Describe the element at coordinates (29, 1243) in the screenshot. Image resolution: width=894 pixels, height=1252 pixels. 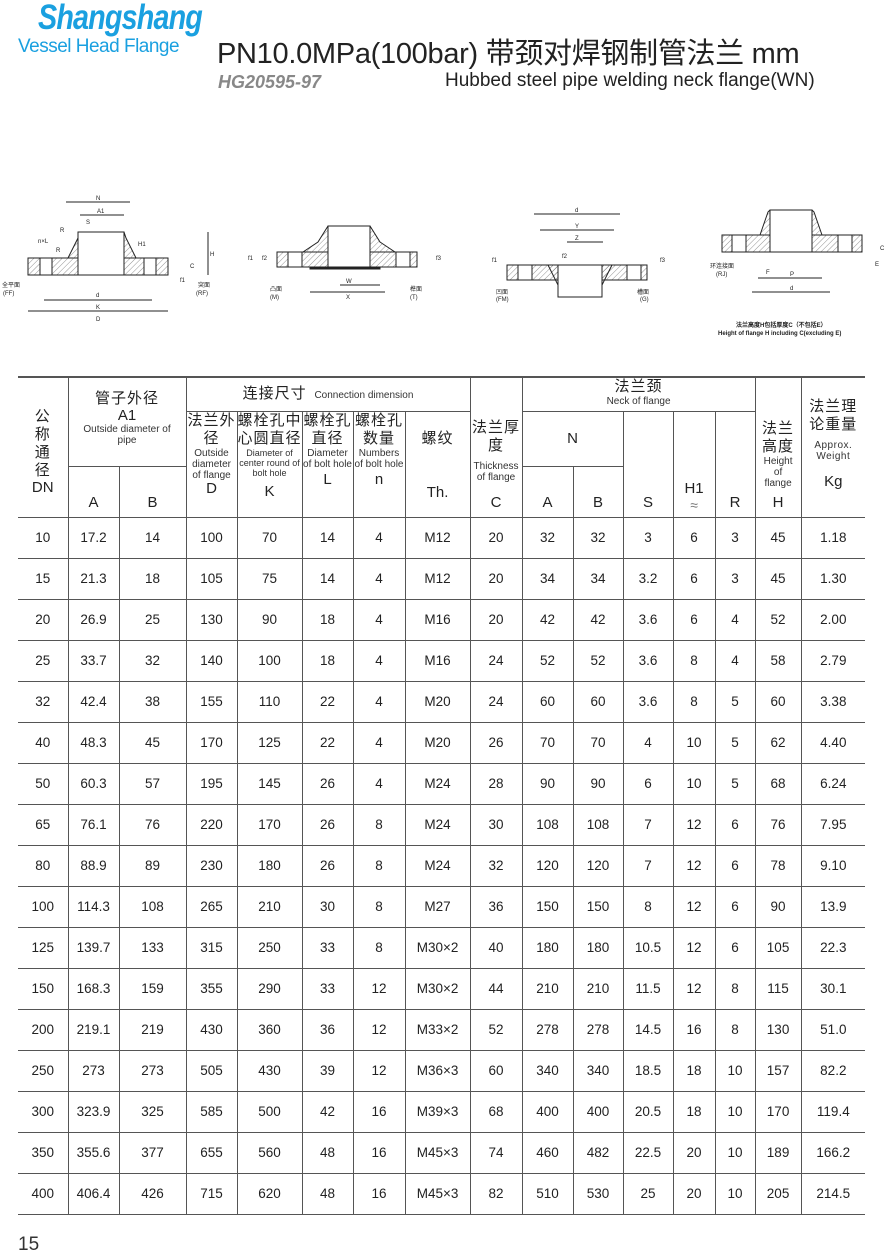
I see `page-number: 15` at that location.